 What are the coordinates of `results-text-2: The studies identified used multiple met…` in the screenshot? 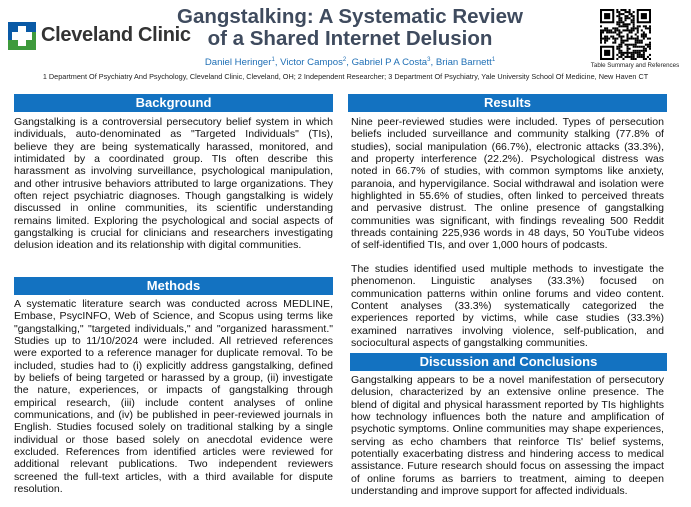 It's located at (507, 306).